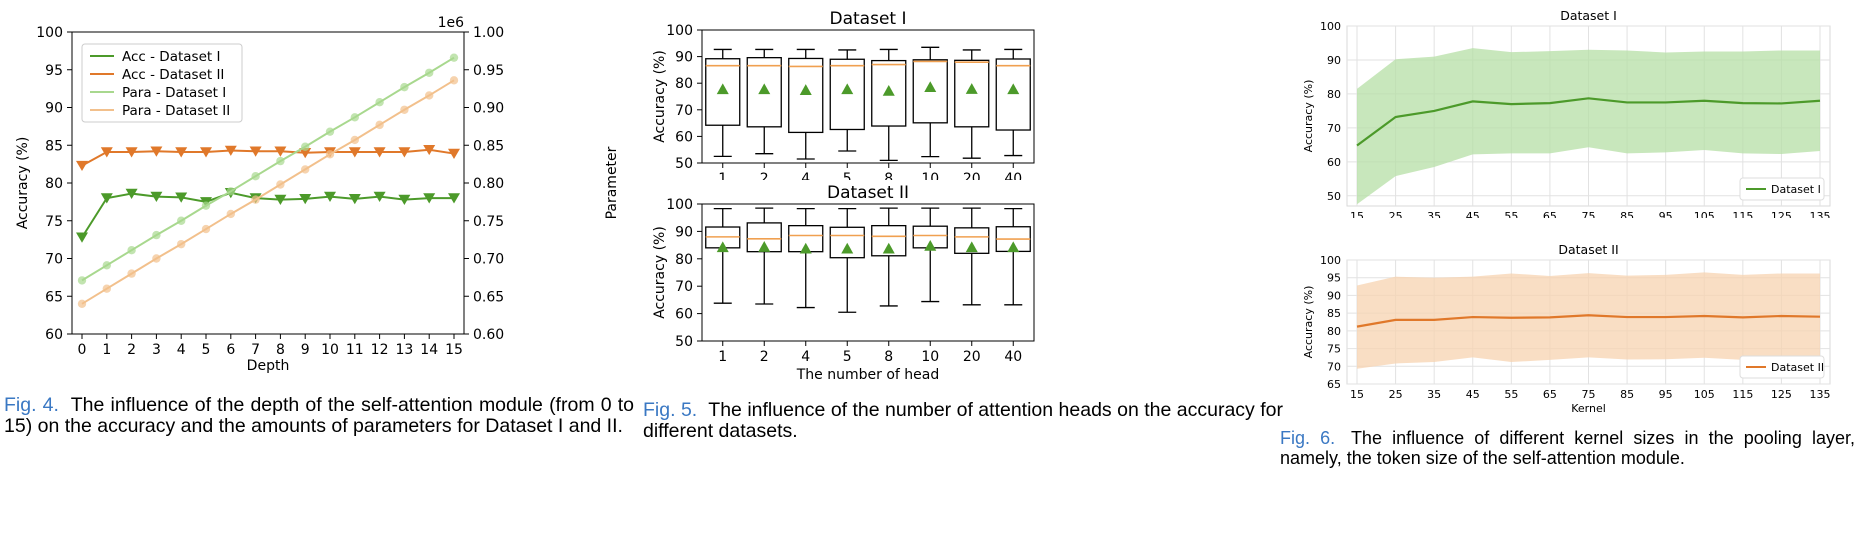 The height and width of the screenshot is (545, 1858). Describe the element at coordinates (723, 92) in the screenshot. I see `box` at that location.